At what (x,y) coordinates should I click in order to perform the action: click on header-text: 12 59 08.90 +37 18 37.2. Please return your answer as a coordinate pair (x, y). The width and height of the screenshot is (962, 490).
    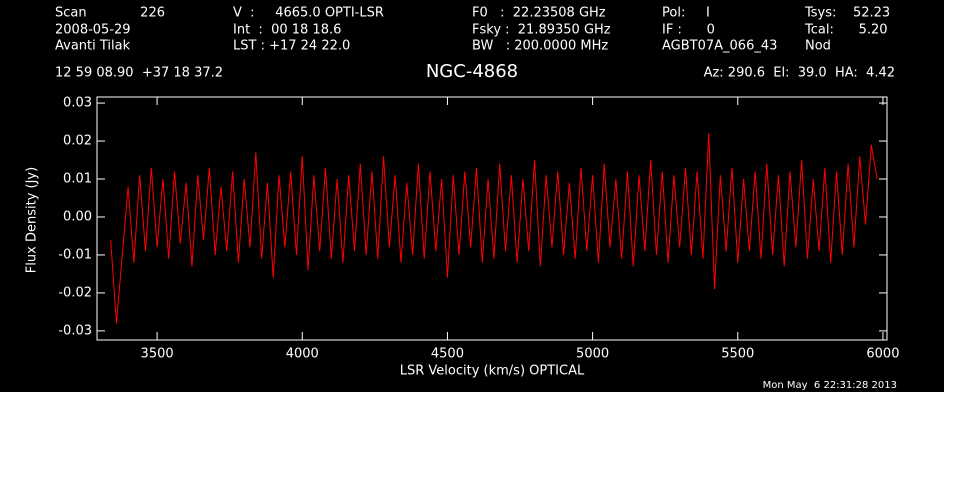
    Looking at the image, I should click on (139, 73).